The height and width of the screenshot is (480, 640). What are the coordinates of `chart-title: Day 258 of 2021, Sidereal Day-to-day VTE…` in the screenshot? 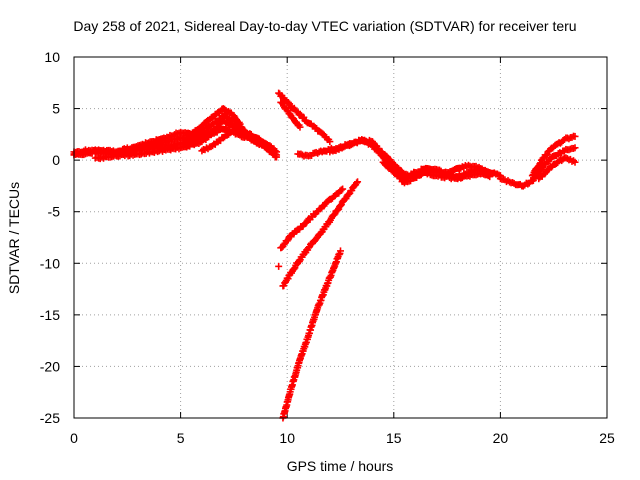 It's located at (324, 26).